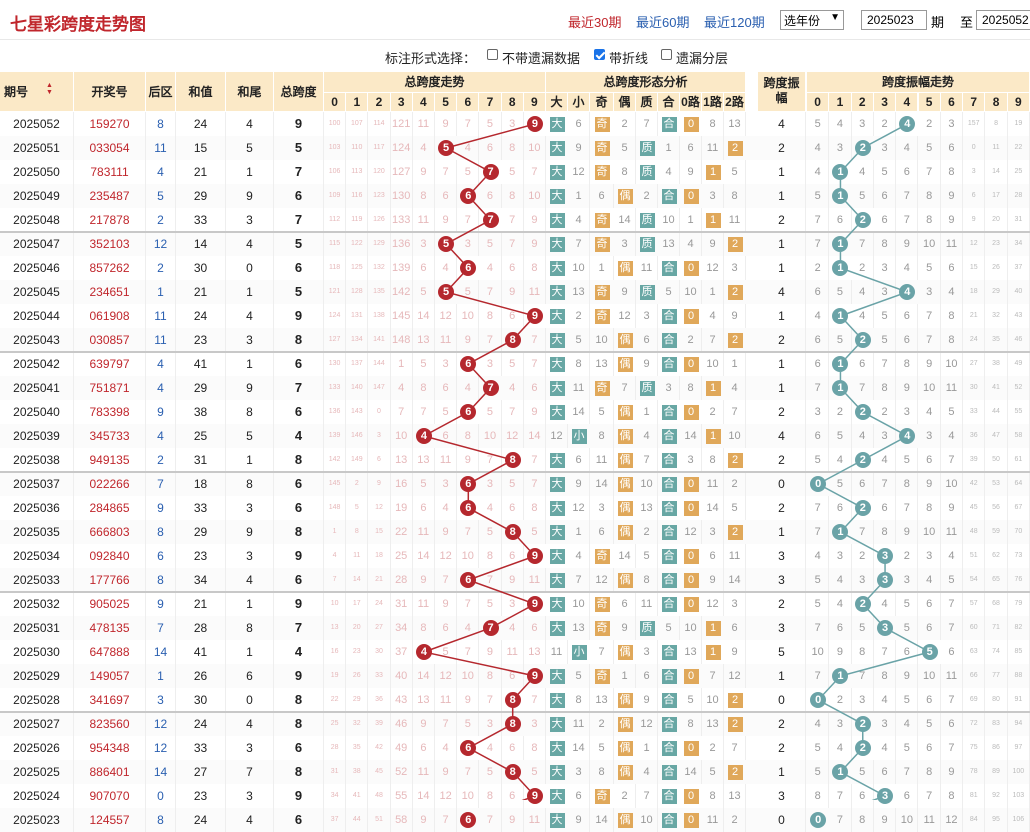 The height and width of the screenshot is (832, 1030). Describe the element at coordinates (49, 89) in the screenshot. I see `sort-icon: ▲▼` at that location.